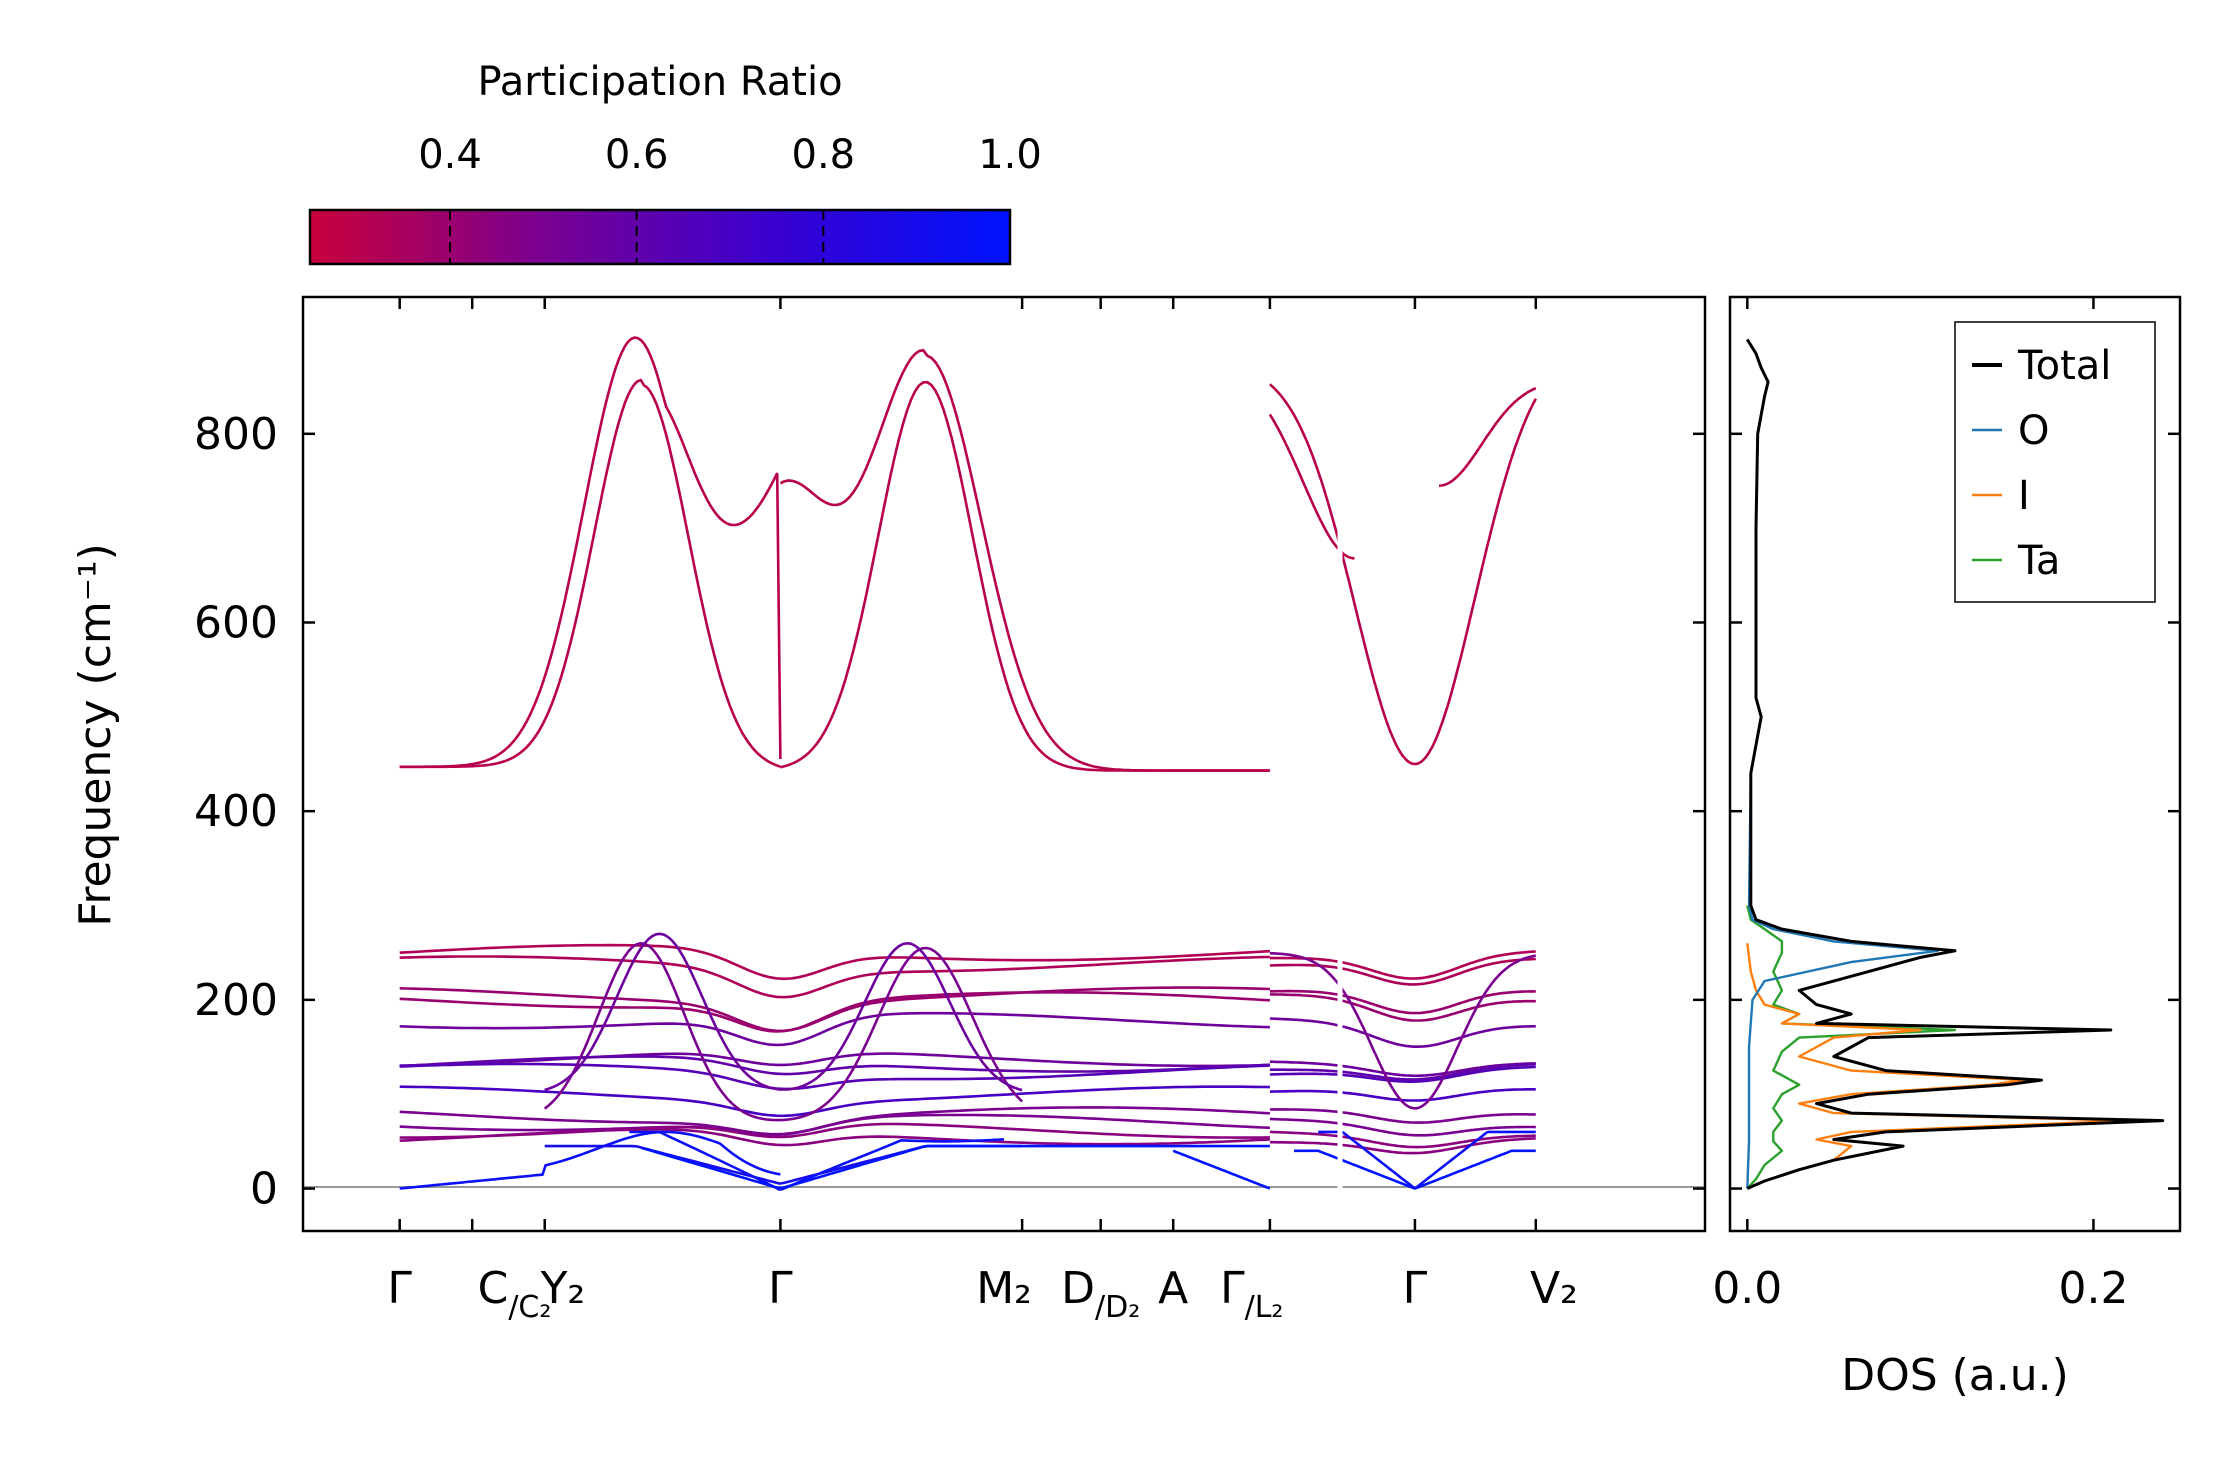 Image resolution: width=2222 pixels, height=1460 pixels. Describe the element at coordinates (2024, 496) in the screenshot. I see `legend-label: I` at that location.